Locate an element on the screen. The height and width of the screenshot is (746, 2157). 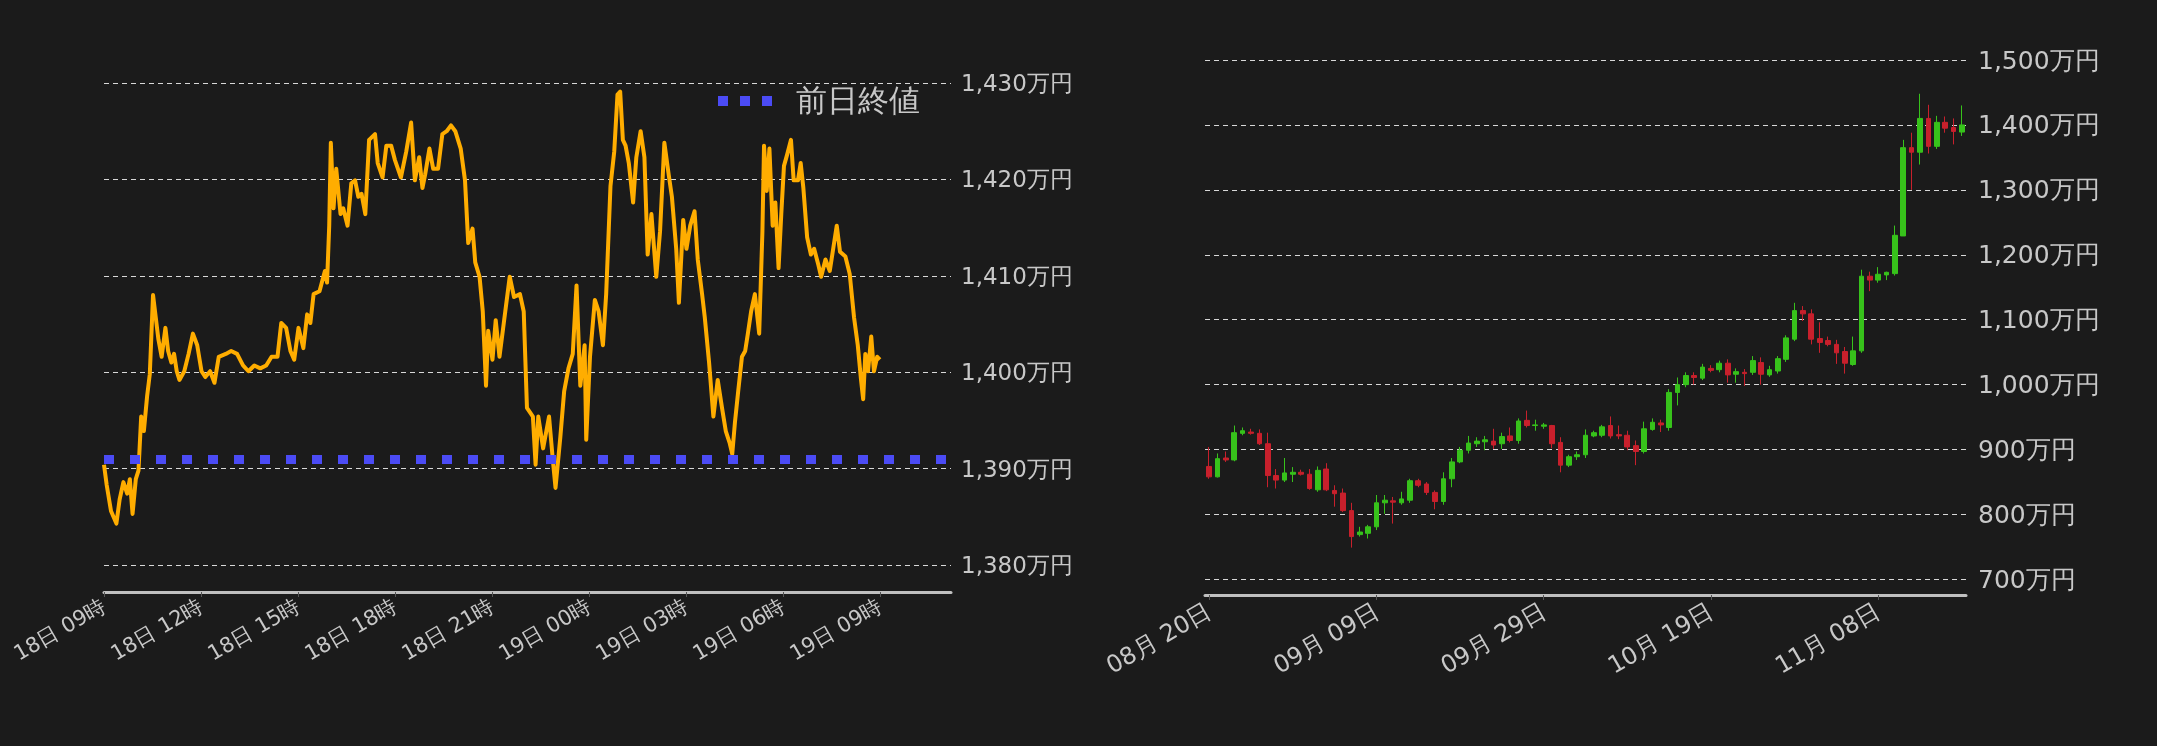
legend-label: 前日終値 is located at coordinates (858, 100).